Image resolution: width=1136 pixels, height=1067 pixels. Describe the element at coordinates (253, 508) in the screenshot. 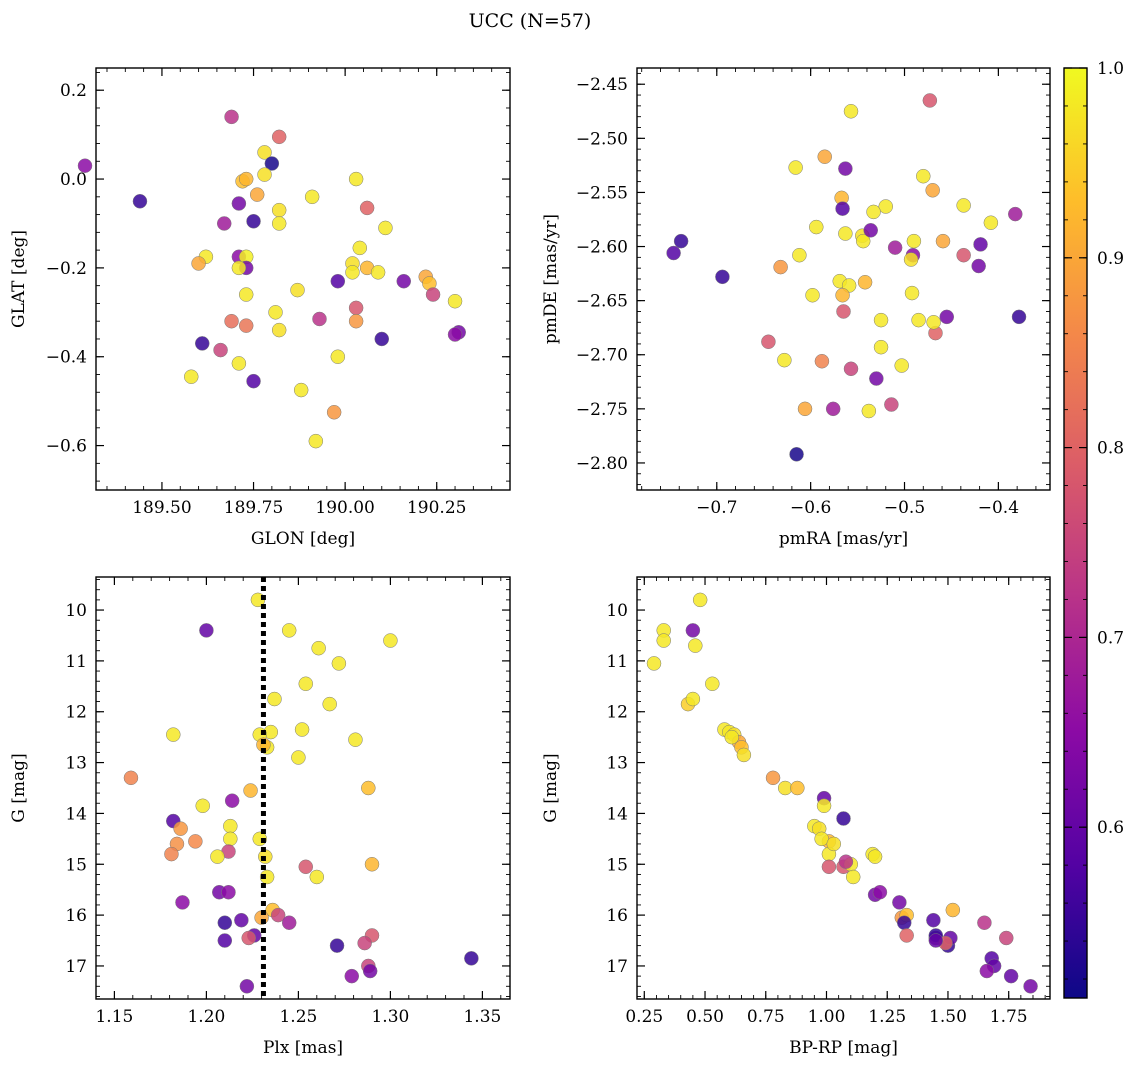

I see `x-tick-label: 189.75` at that location.